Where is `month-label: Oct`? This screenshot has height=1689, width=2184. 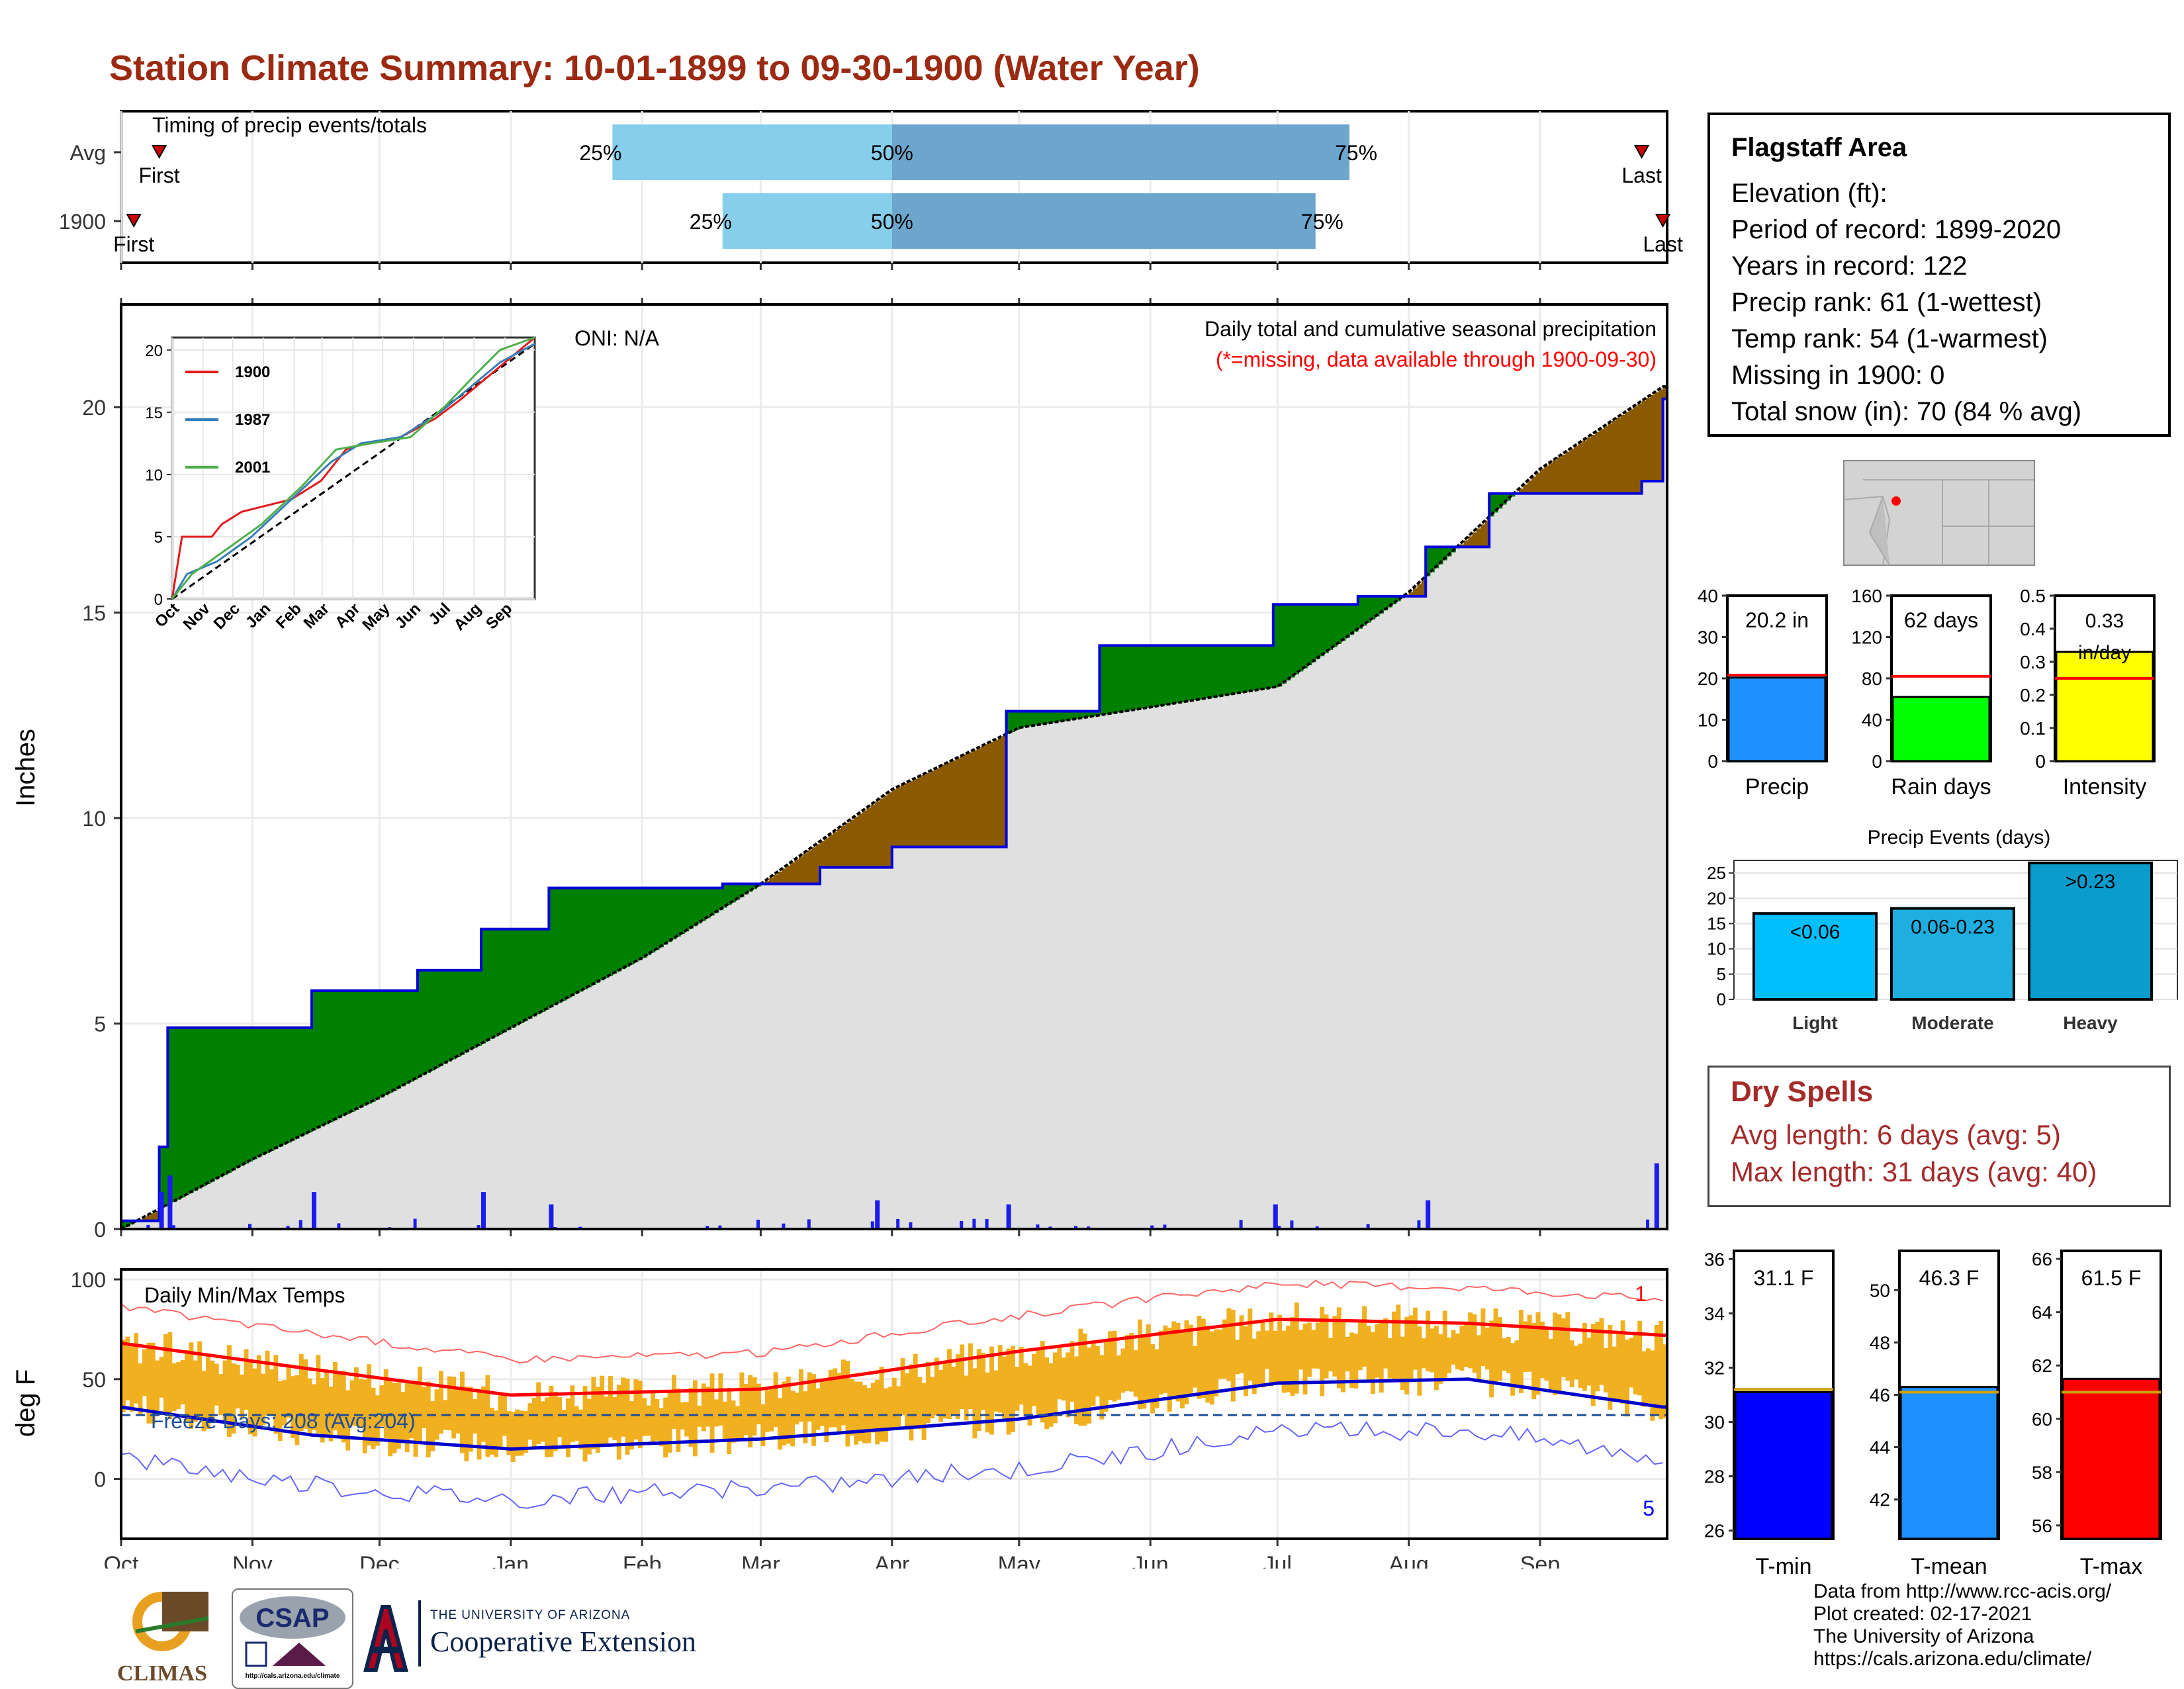 month-label: Oct is located at coordinates (121, 1560).